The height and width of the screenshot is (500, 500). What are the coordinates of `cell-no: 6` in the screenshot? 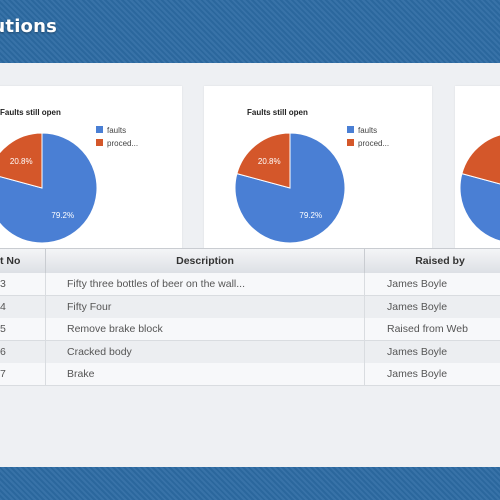 It's located at (3, 351).